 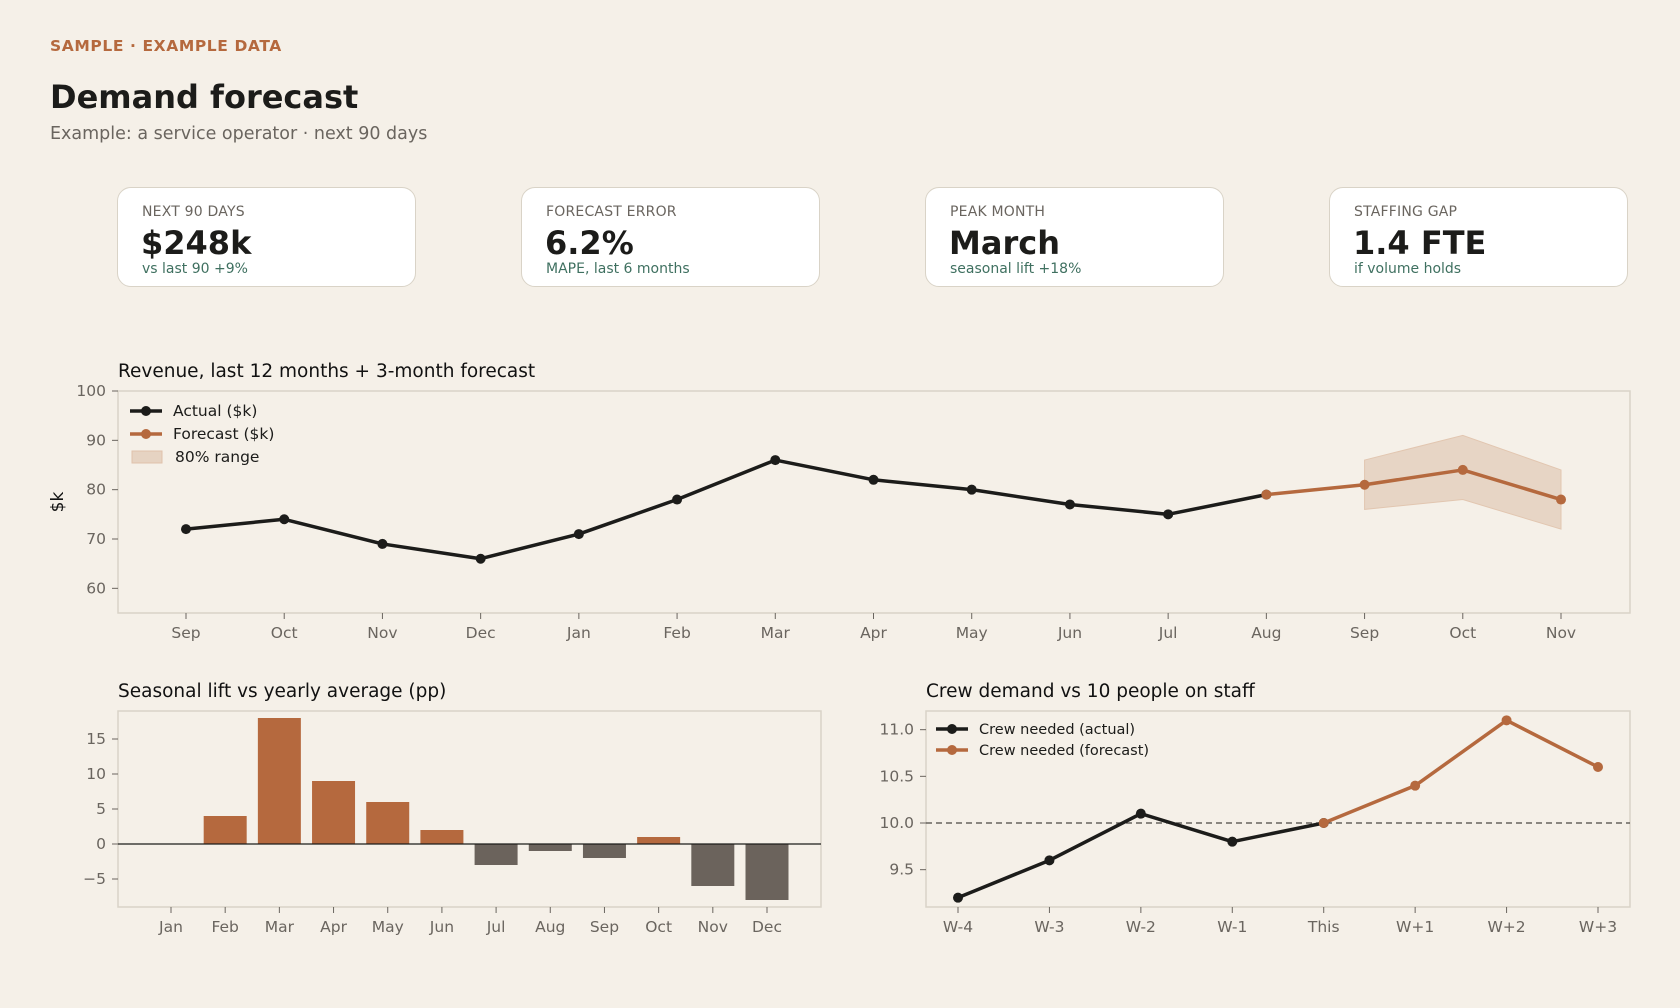 What do you see at coordinates (101, 844) in the screenshot?
I see `y-tick-label: 0` at bounding box center [101, 844].